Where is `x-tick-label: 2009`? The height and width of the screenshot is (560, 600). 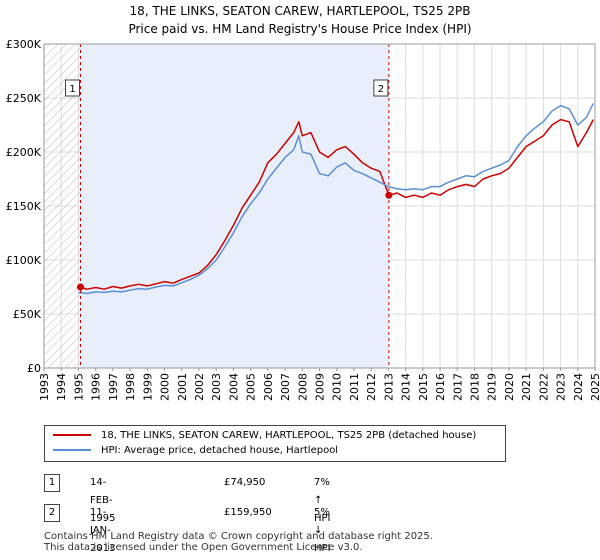
x-tick-label: 2009 is located at coordinates (320, 387).